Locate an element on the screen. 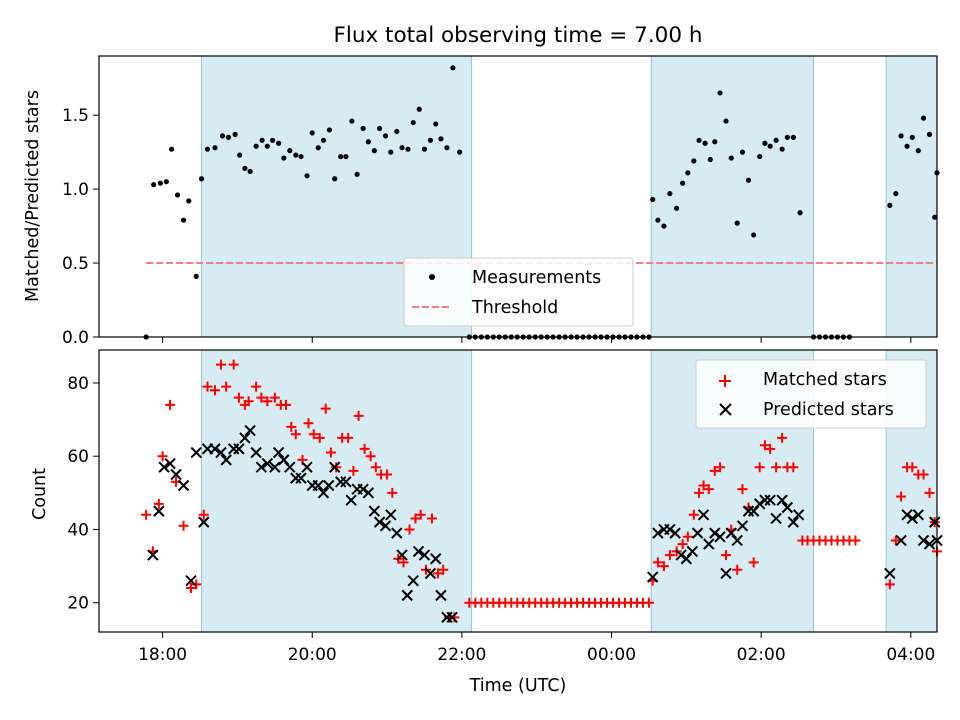 This screenshot has width=960, height=720. x-tick-label: 02:00 is located at coordinates (761, 655).